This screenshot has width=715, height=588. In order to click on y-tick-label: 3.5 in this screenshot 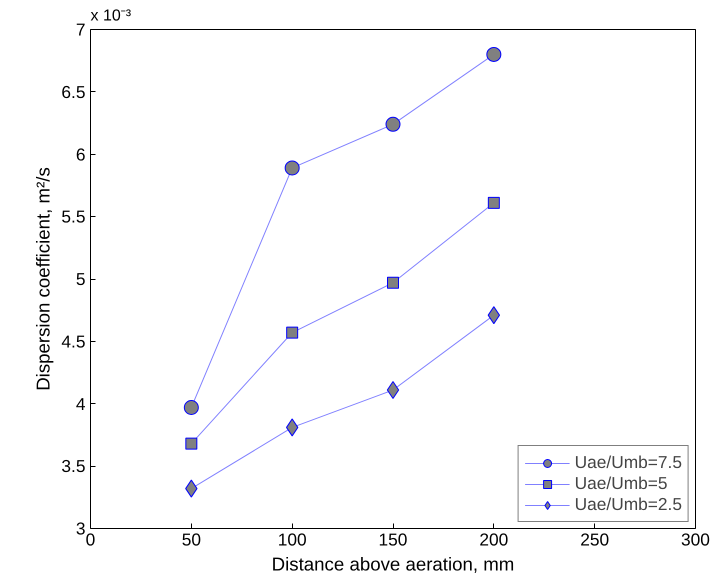, I will do `click(73, 466)`.